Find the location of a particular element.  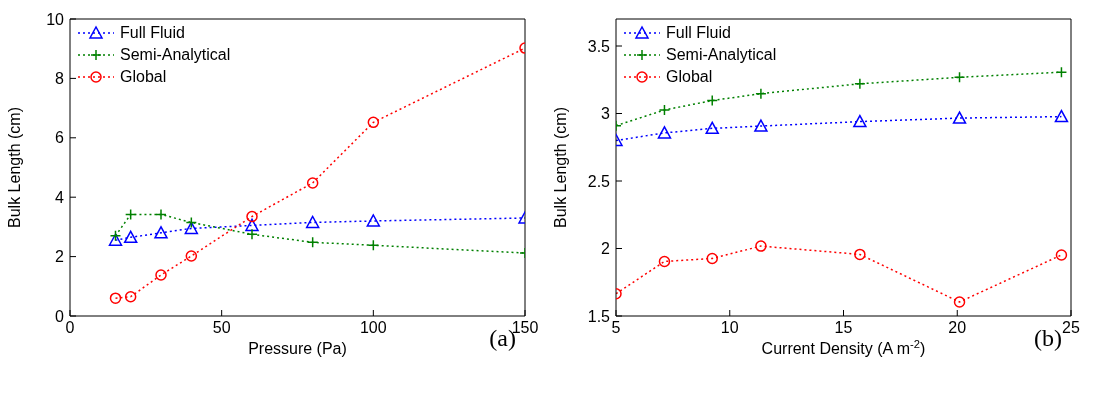

y-tick-label: 1.5 is located at coordinates (599, 316).